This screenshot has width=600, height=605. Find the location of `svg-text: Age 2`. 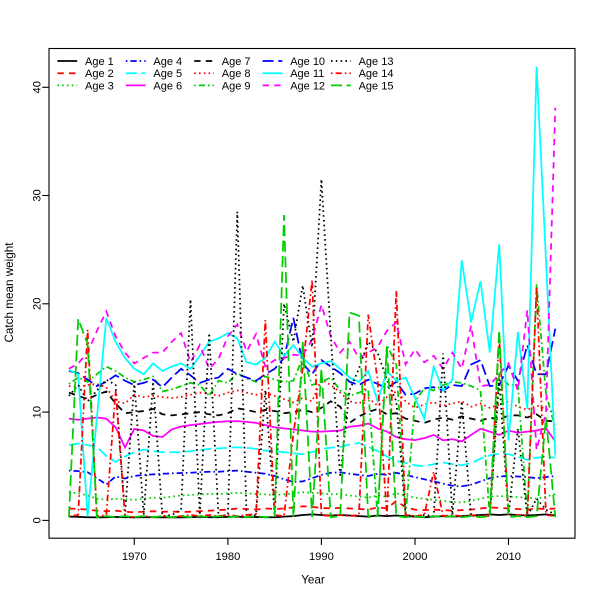

svg-text: Age 2 is located at coordinates (99, 74).